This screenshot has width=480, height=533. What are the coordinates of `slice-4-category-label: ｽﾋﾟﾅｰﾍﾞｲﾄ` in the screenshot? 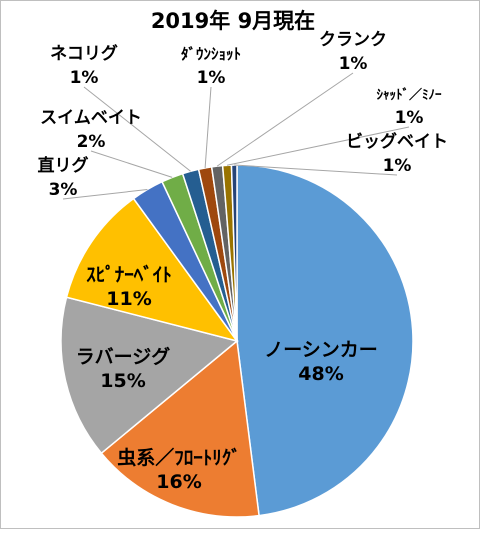 It's located at (129, 274).